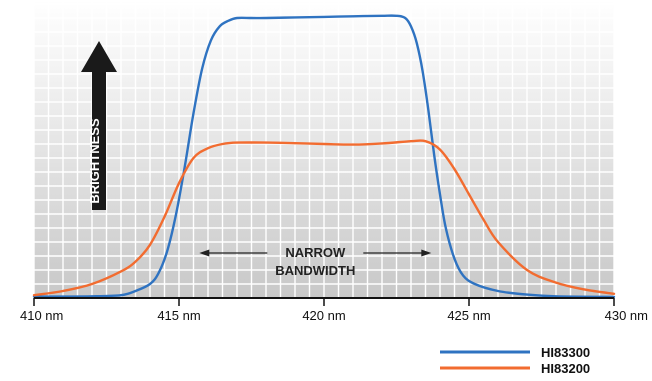  I want to click on x-tick-label: 430 nm, so click(626, 315).